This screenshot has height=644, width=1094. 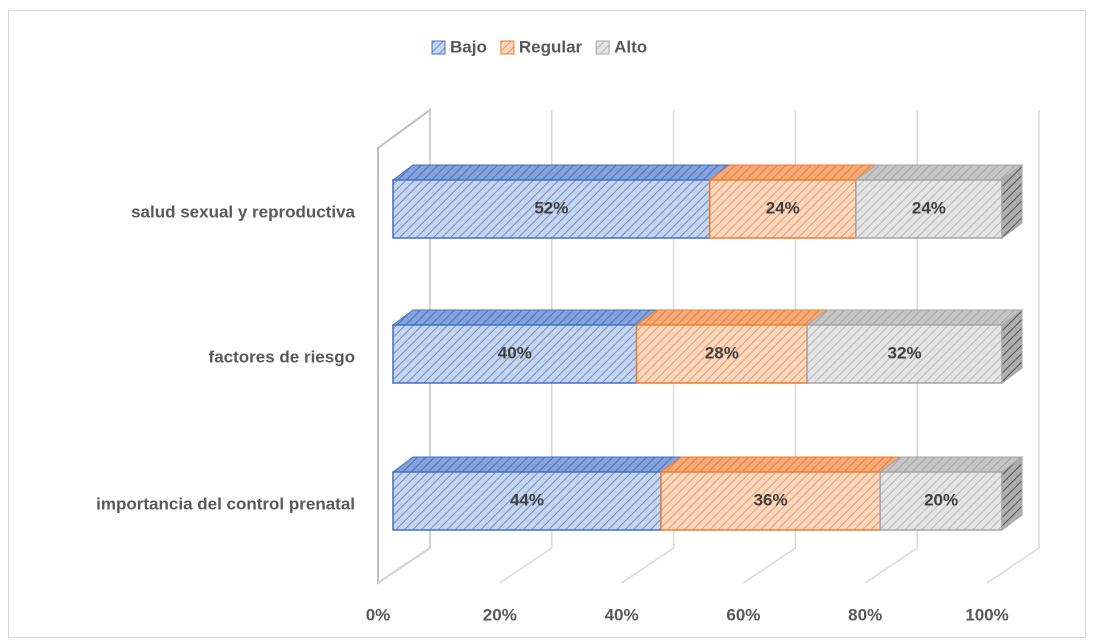 I want to click on legend-label: Bajo, so click(x=468, y=46).